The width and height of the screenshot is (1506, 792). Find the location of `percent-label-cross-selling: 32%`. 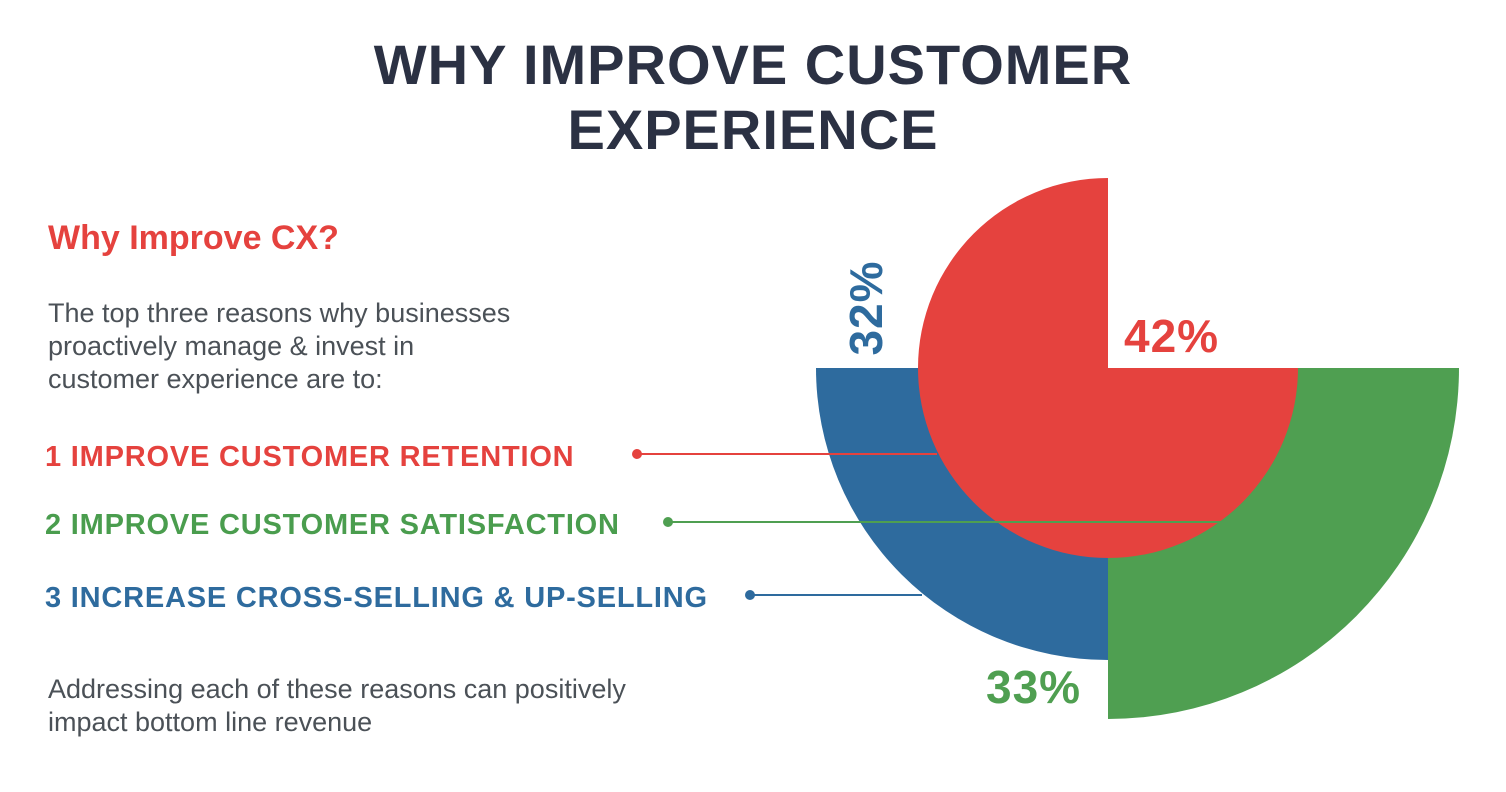

percent-label-cross-selling: 32% is located at coordinates (866, 308).